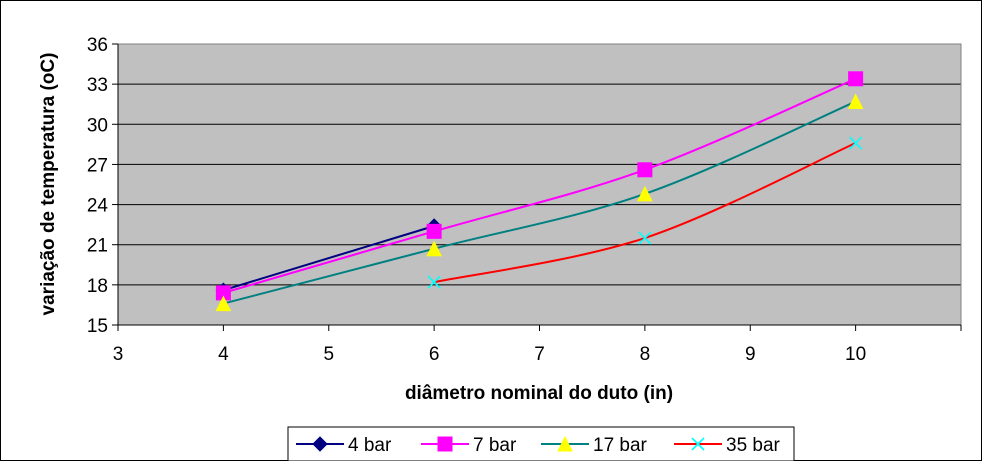 This screenshot has width=982, height=461. Describe the element at coordinates (620, 445) in the screenshot. I see `legend-label: 17 bar` at that location.